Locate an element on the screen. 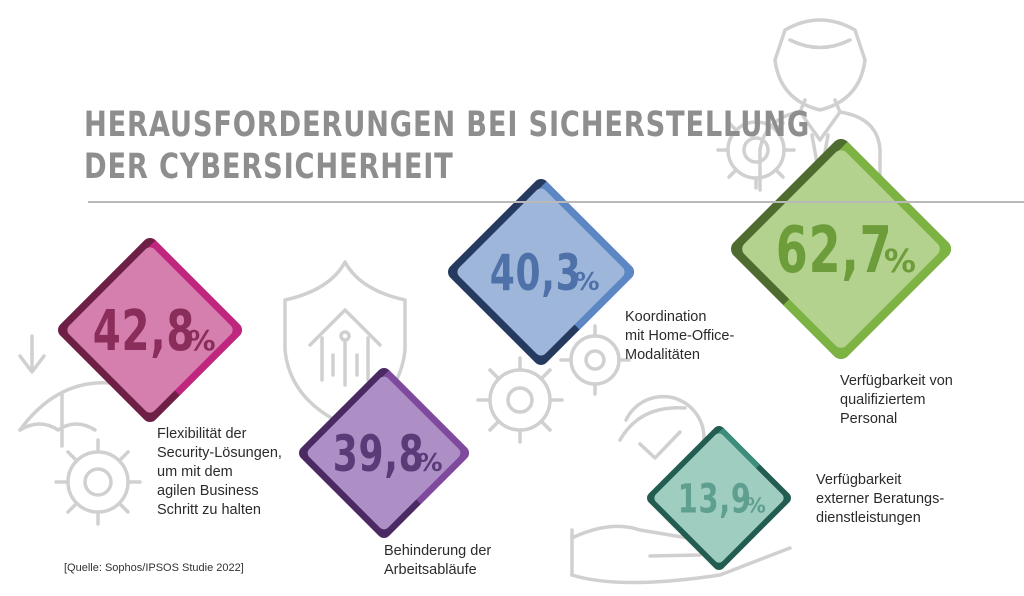 The height and width of the screenshot is (596, 1024). diamond-value-label: 39,8 is located at coordinates (379, 454).